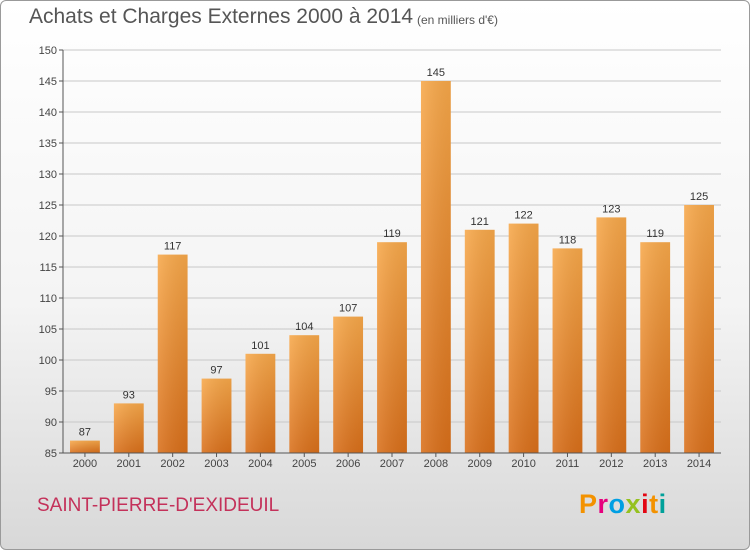 This screenshot has height=550, width=750. Describe the element at coordinates (436, 464) in the screenshot. I see `x-tick-label-2008: 2008` at that location.